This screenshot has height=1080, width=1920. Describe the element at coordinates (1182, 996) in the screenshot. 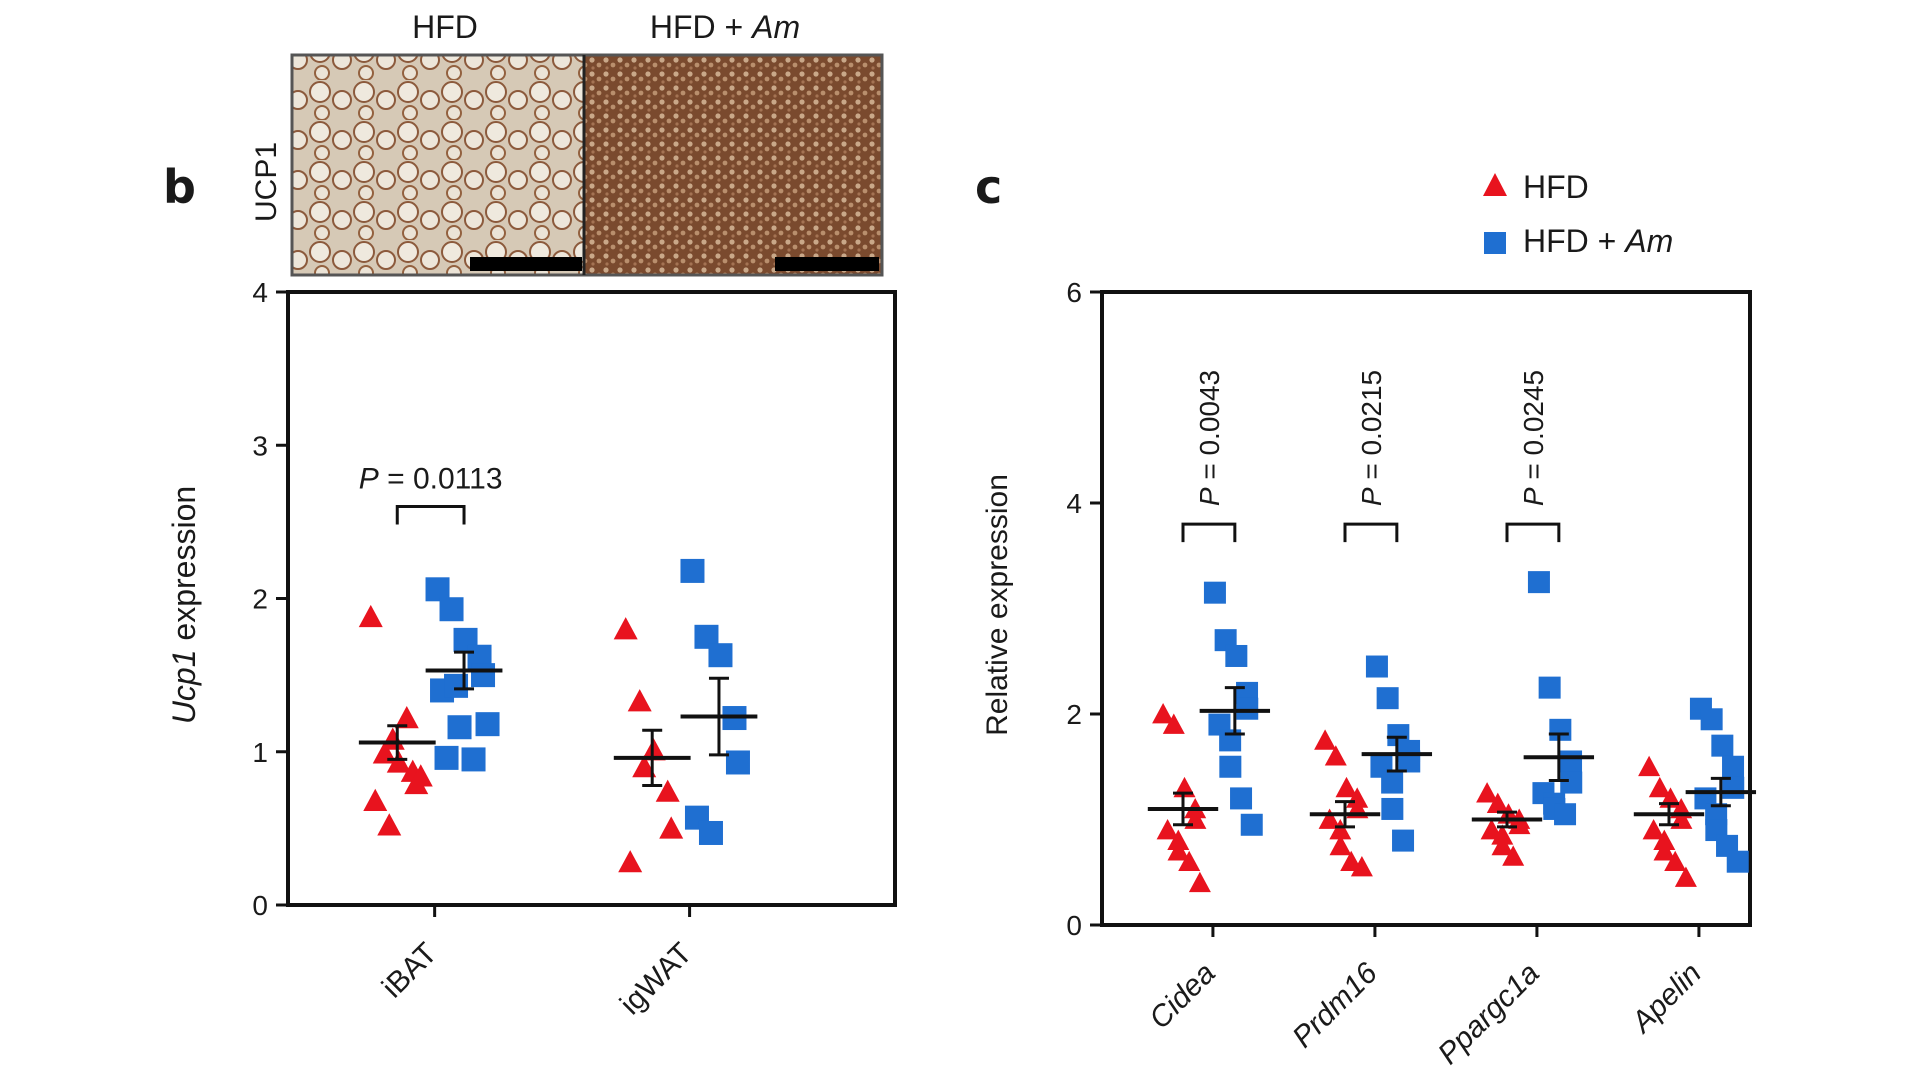

I see `category-label-cidea: Cidea` at that location.